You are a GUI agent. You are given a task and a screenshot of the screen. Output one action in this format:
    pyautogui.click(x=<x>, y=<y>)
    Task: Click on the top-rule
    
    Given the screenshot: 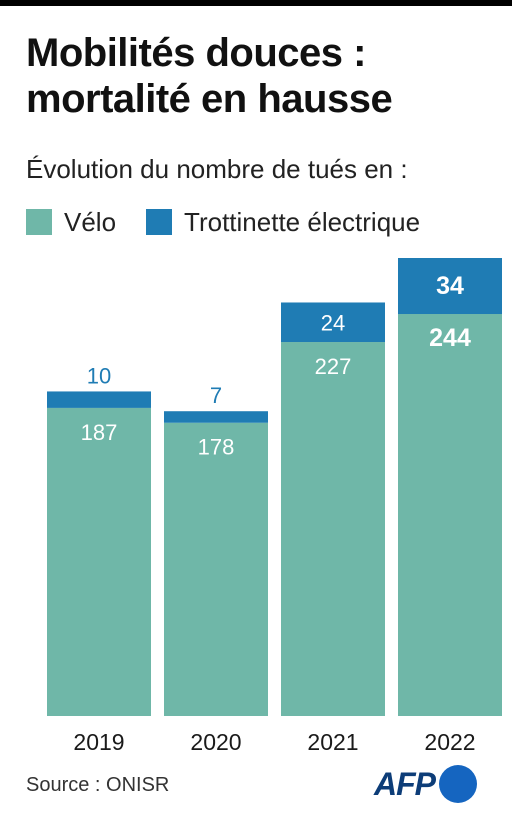 What is the action you would take?
    pyautogui.click(x=256, y=3)
    